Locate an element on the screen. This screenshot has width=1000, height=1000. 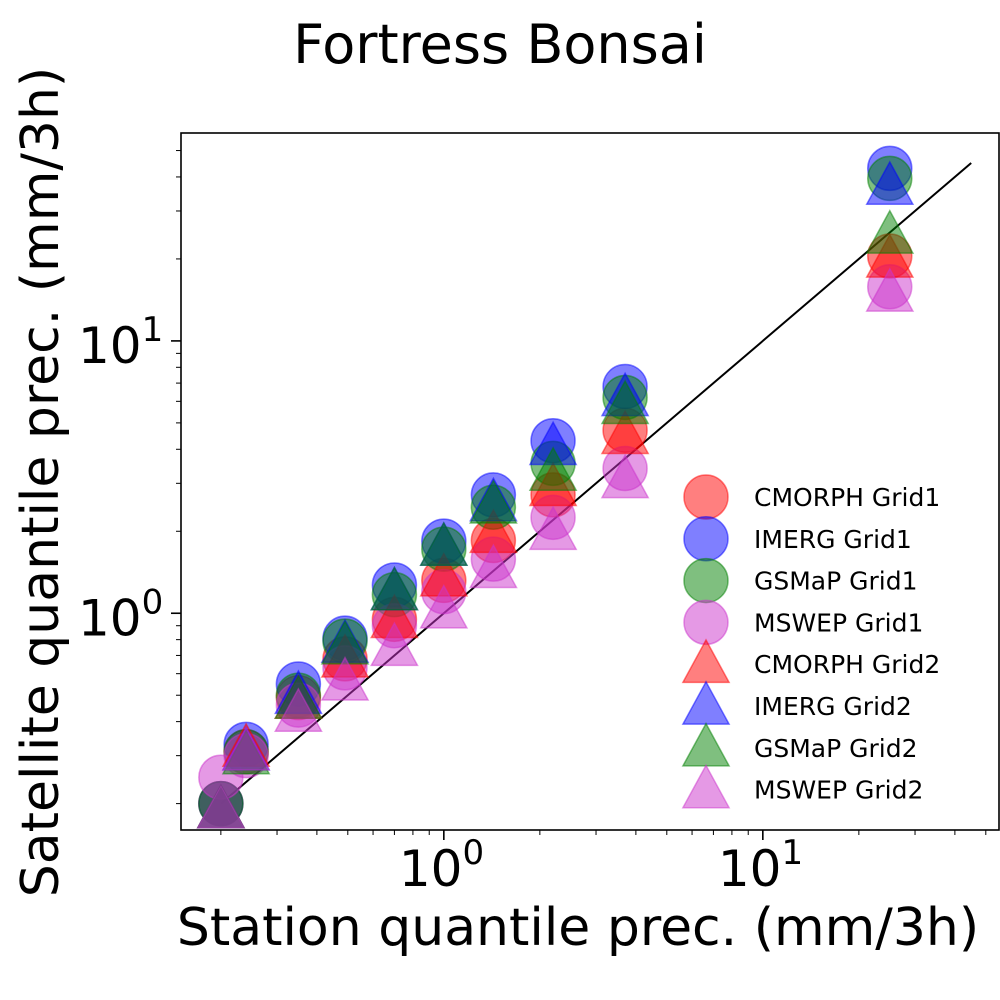
y-tick-label: 10¹ is located at coordinates (120, 342).